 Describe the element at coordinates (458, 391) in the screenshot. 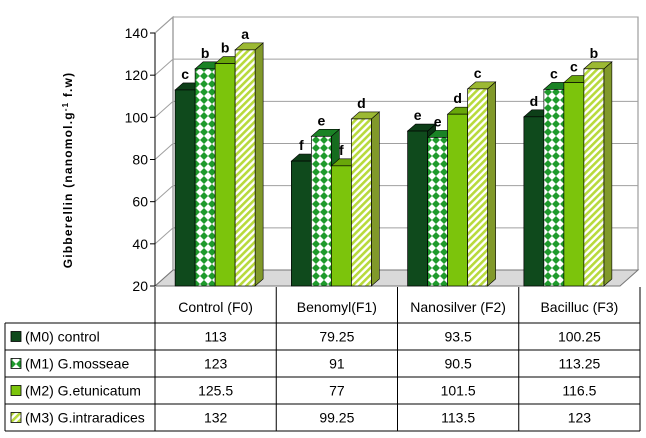

I see `table-value: 101.5` at that location.